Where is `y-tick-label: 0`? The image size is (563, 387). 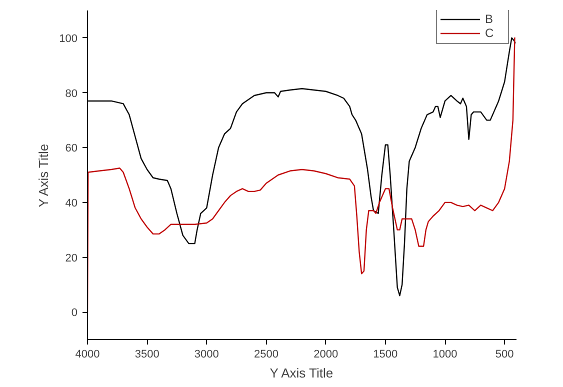 y-tick-label: 0 is located at coordinates (74, 313).